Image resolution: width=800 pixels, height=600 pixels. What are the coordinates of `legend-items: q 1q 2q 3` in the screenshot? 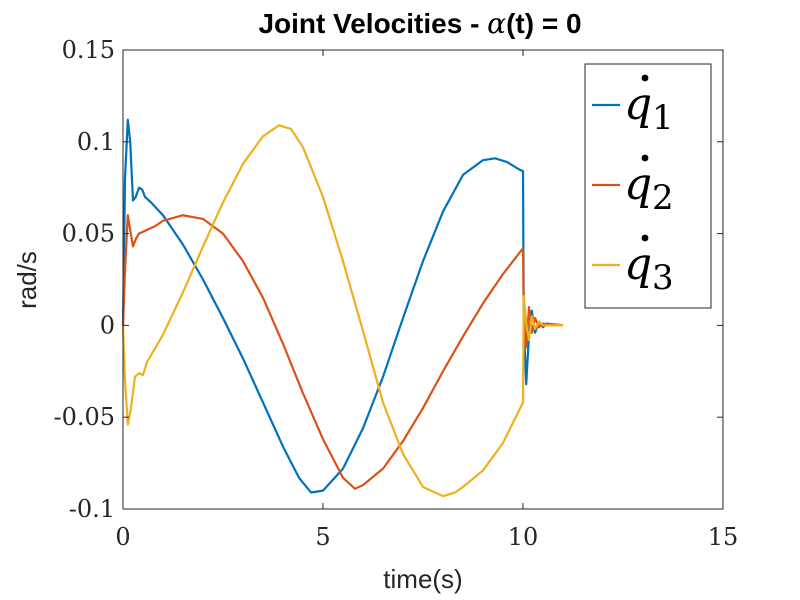 It's located at (633, 186).